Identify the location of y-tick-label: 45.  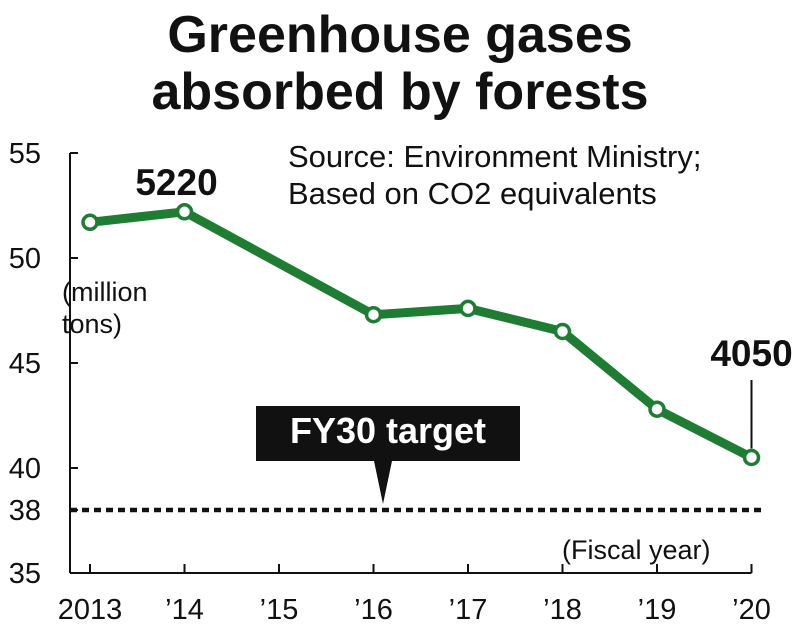
(25, 364).